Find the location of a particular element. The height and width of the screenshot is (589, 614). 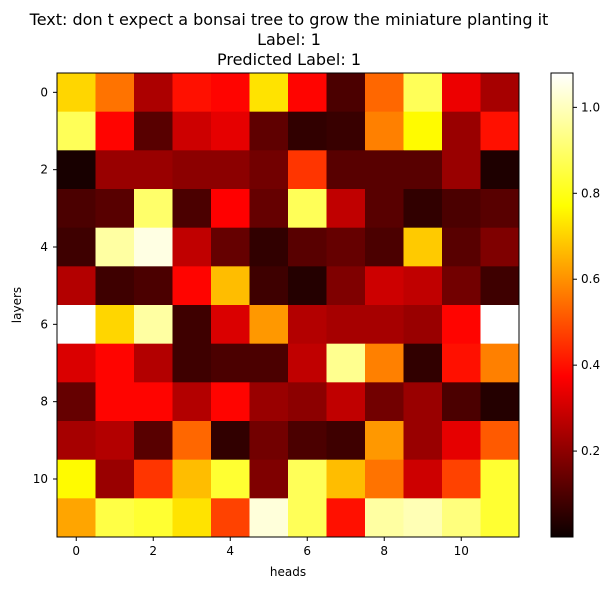

colorbar is located at coordinates (562, 305).